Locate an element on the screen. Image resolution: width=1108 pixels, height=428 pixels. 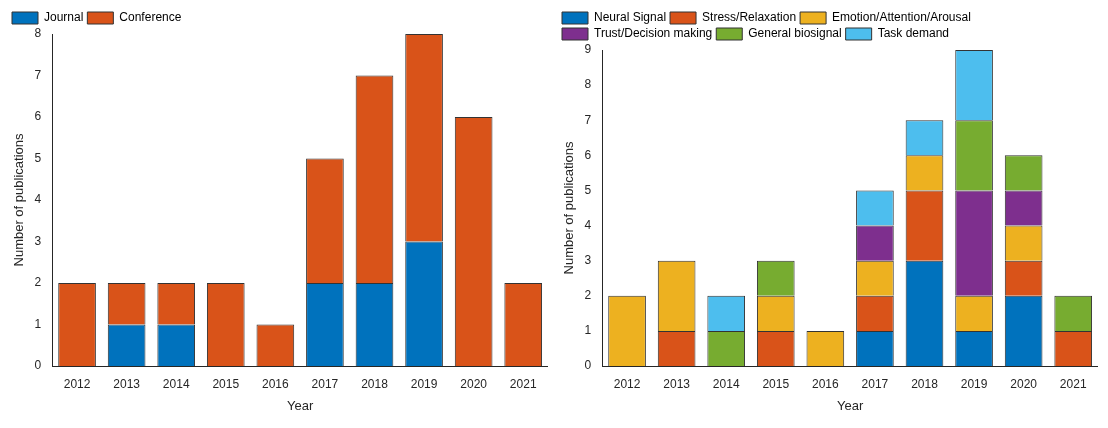
legend-label: Conference is located at coordinates (150, 17).